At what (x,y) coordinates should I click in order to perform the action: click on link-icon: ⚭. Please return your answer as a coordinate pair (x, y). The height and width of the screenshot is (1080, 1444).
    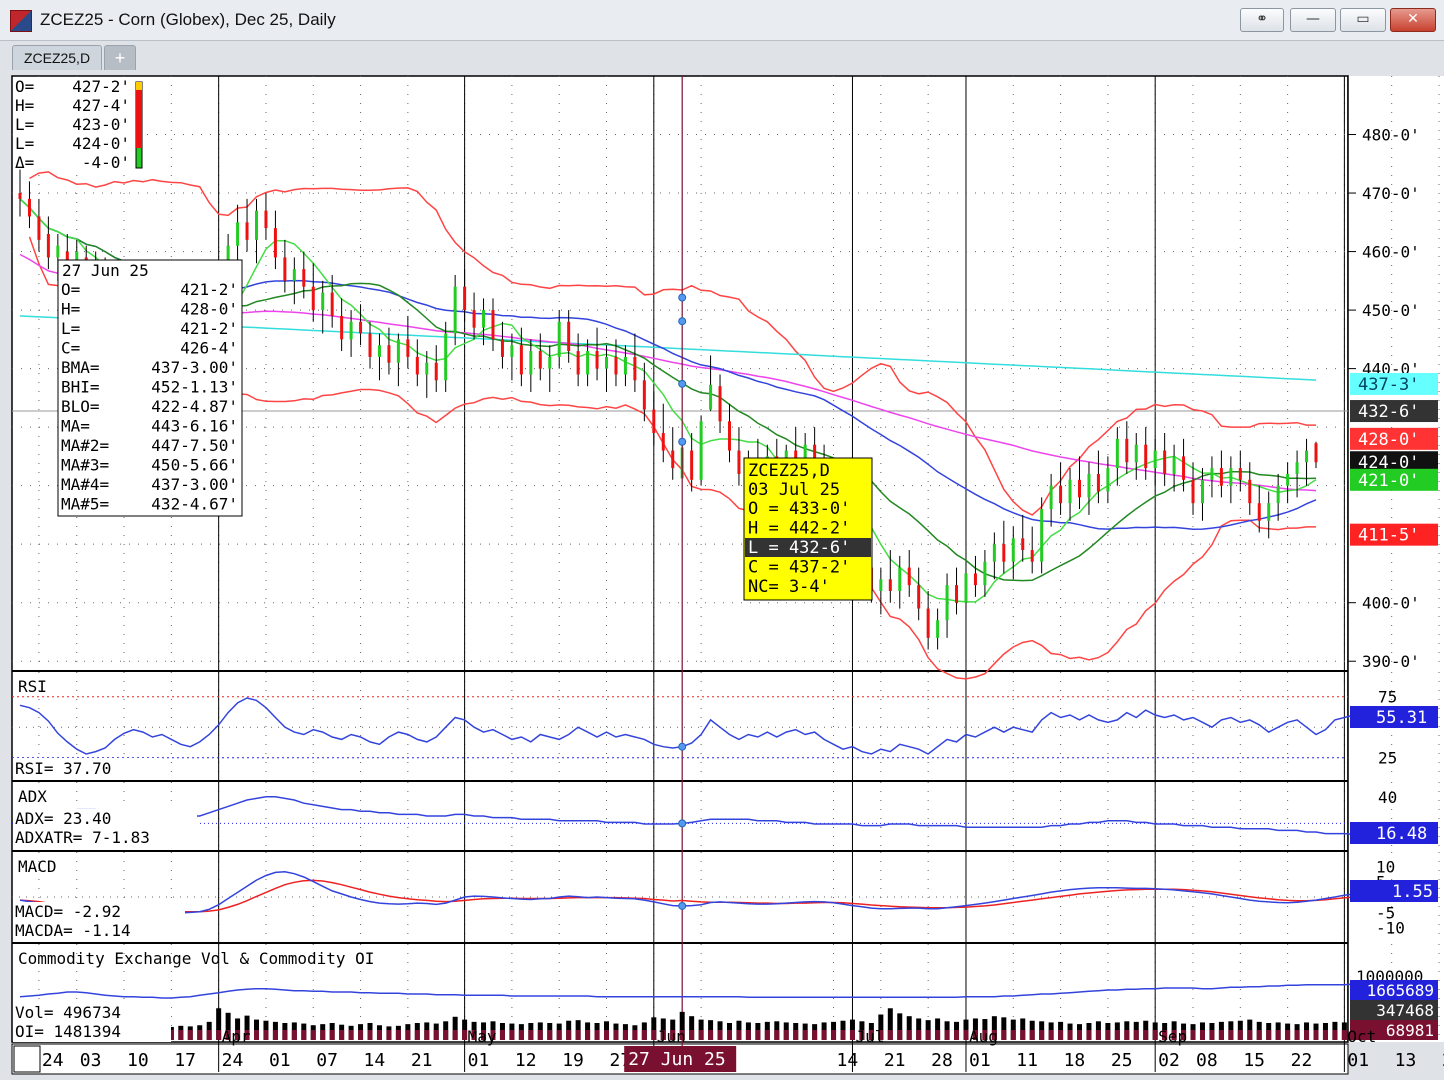
    Looking at the image, I should click on (1262, 20).